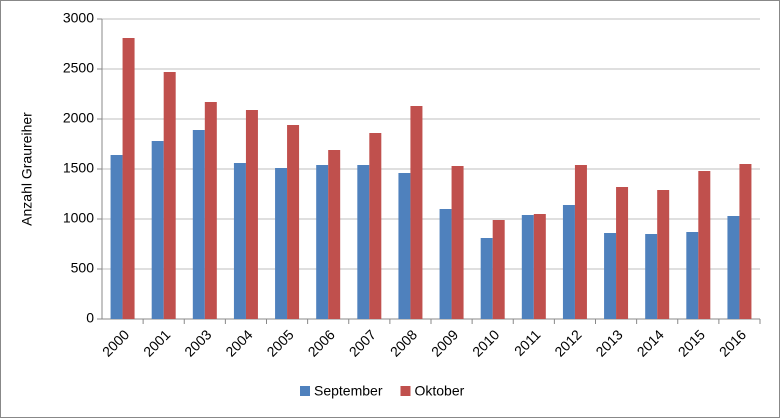  Describe the element at coordinates (78, 118) in the screenshot. I see `y-tick-label: 2000` at that location.